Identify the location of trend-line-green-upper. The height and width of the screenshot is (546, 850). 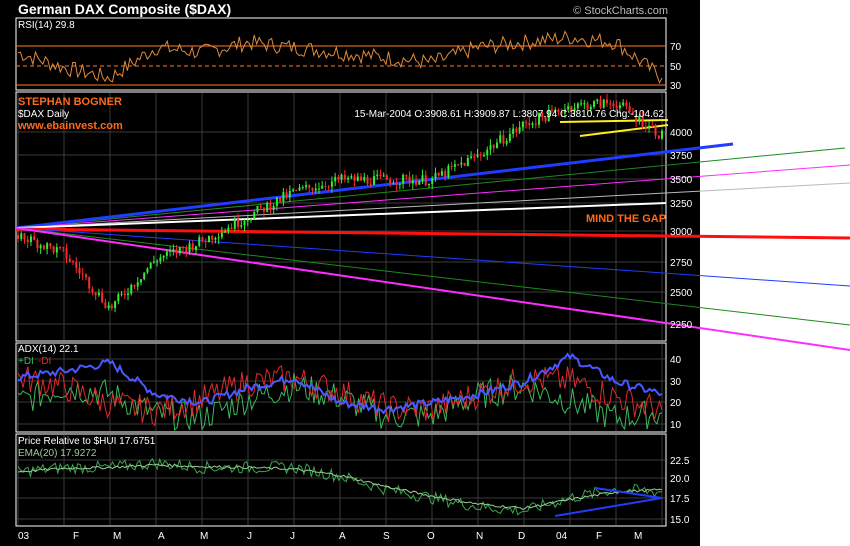
(431, 188).